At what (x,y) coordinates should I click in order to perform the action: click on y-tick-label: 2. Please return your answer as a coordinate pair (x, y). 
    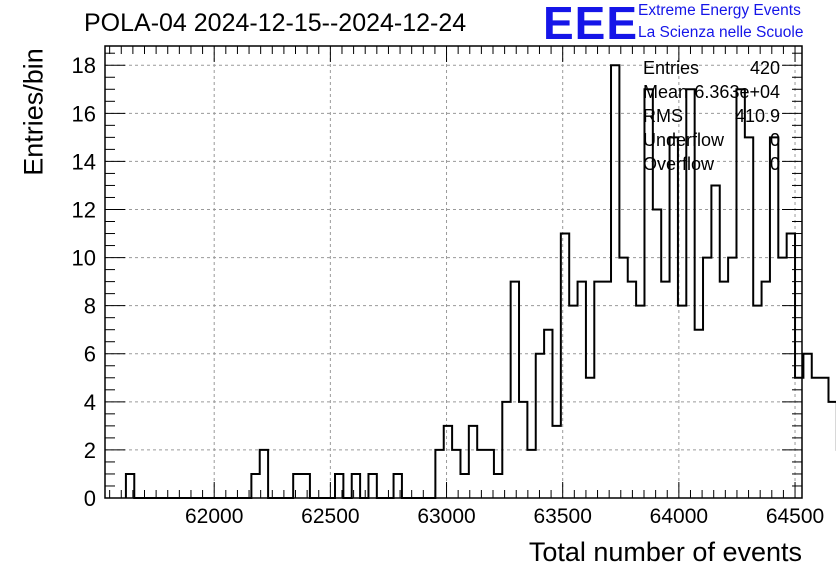
    Looking at the image, I should click on (90, 450).